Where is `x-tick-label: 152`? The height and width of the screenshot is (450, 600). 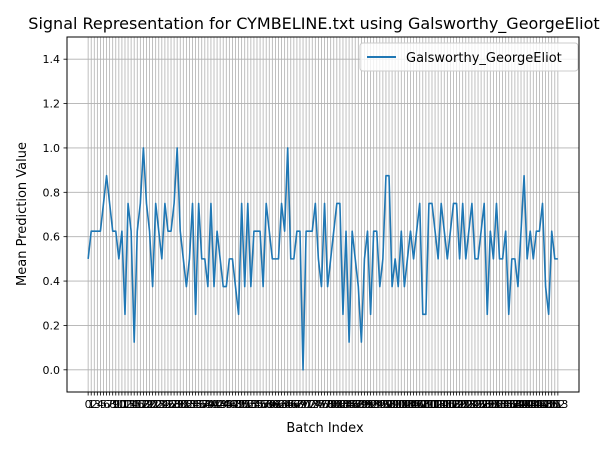 x-tick-label: 152 is located at coordinates (554, 404).